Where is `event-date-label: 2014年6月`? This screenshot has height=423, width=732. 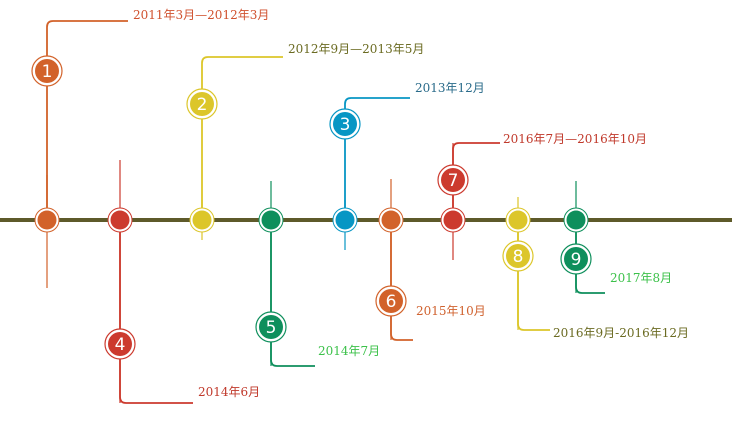
event-date-label: 2014年6月 is located at coordinates (229, 392).